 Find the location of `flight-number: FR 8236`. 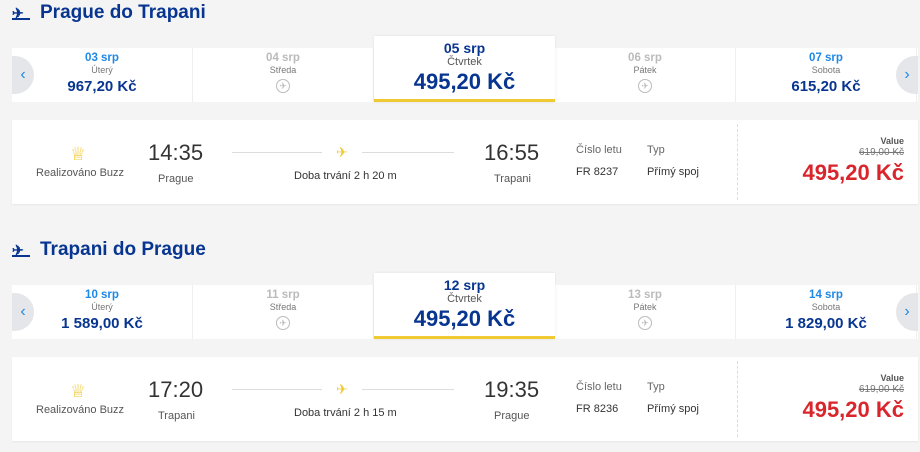

flight-number: FR 8236 is located at coordinates (597, 409).